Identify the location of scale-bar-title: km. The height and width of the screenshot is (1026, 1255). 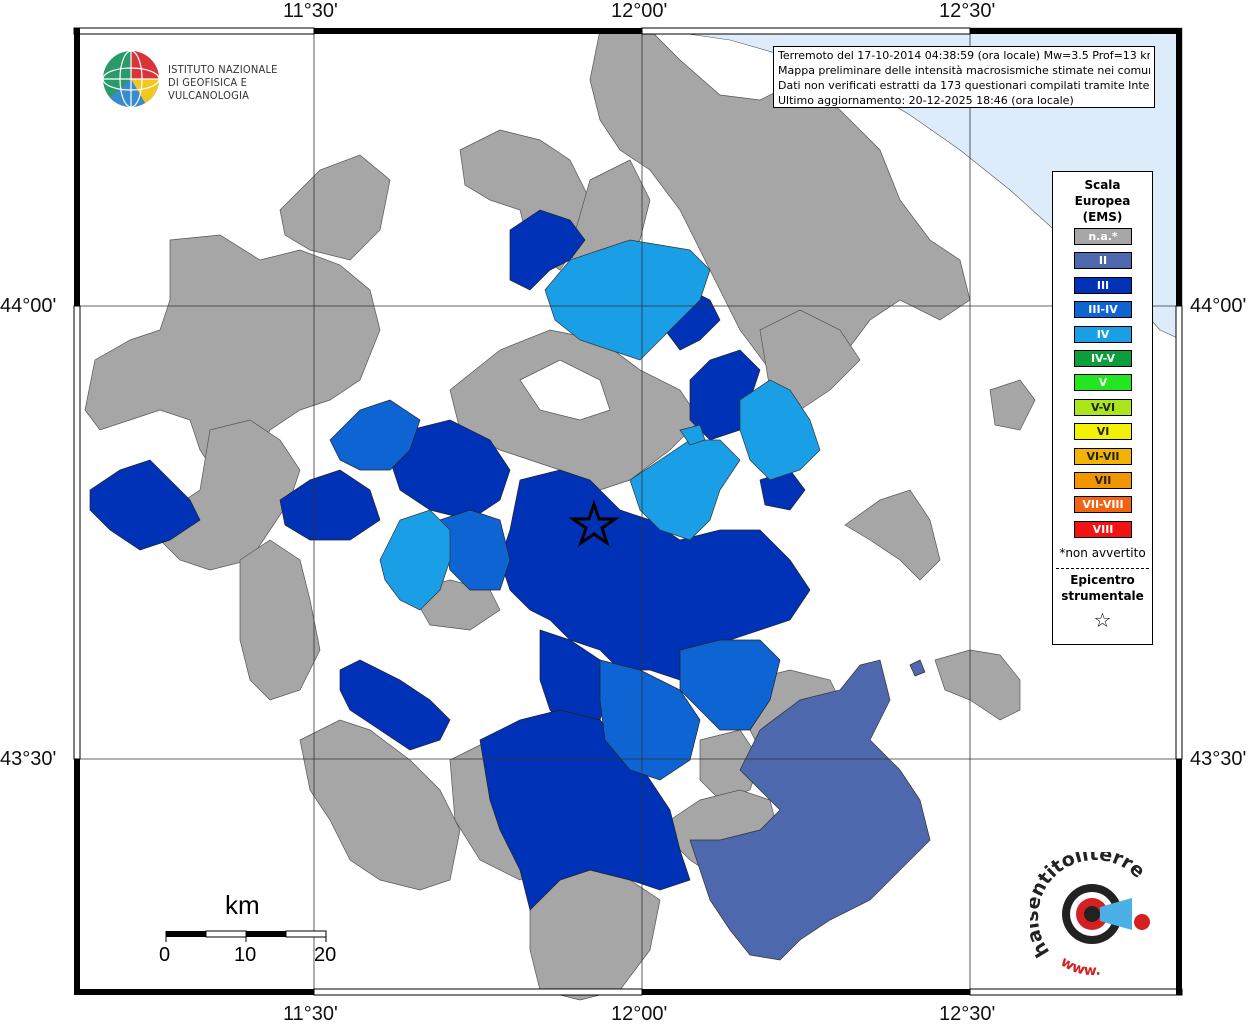
(242, 905).